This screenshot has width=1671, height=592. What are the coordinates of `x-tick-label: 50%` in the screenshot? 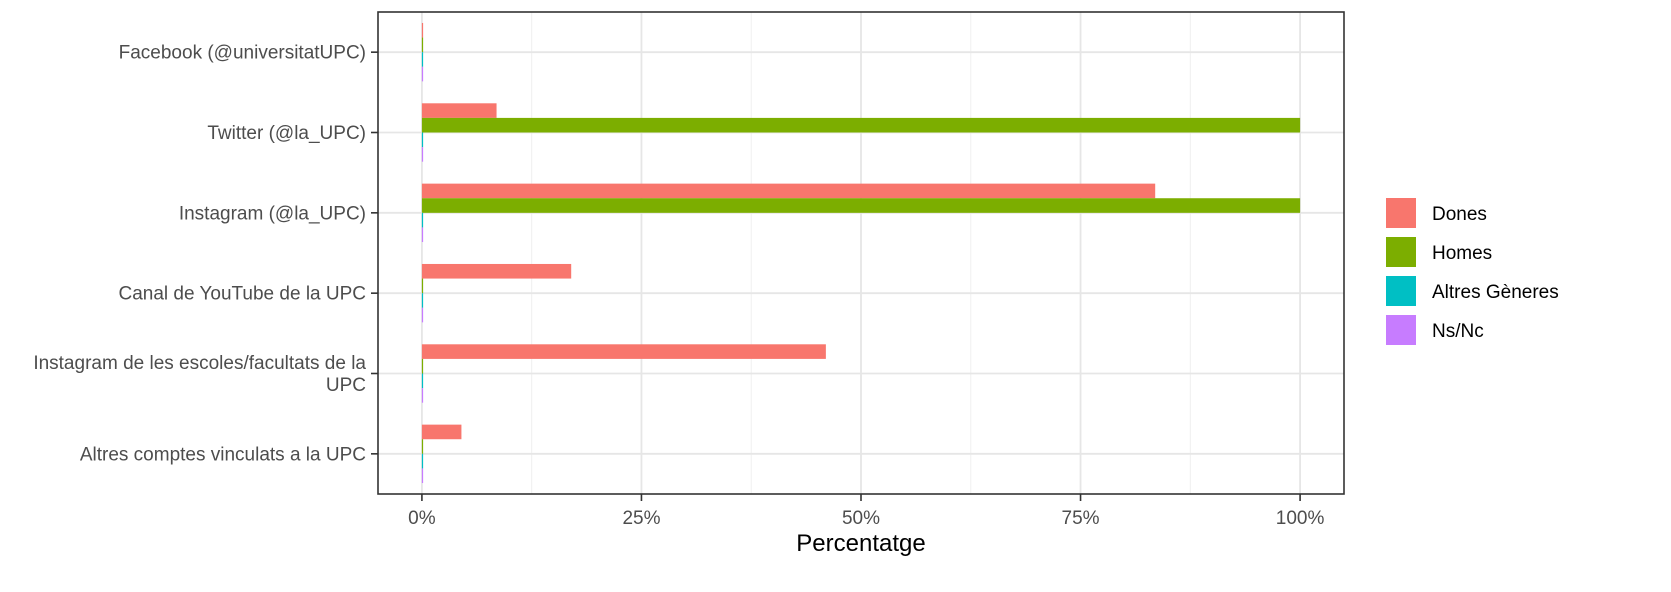 It's located at (861, 518).